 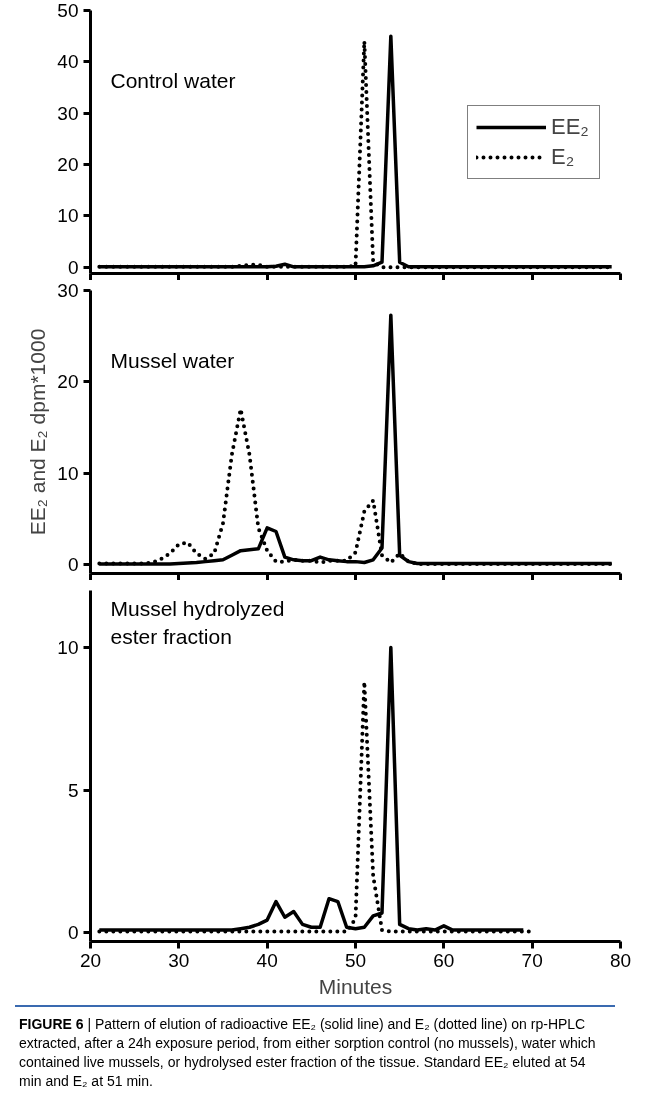 I want to click on y-tick-label: 5, so click(x=73, y=790).